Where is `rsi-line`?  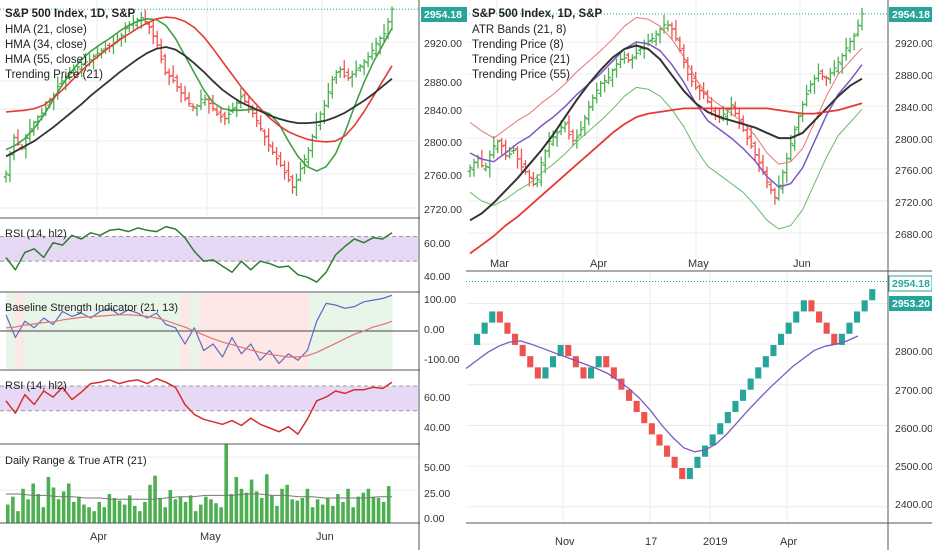
rsi-line is located at coordinates (199, 406).